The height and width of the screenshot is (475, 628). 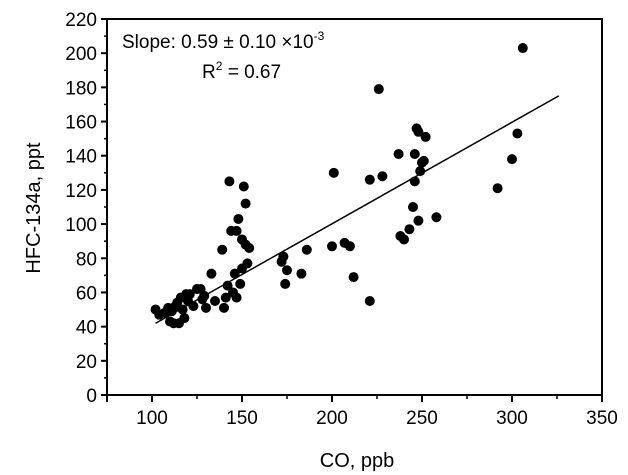 I want to click on x-tick-label: 100, so click(x=152, y=418).